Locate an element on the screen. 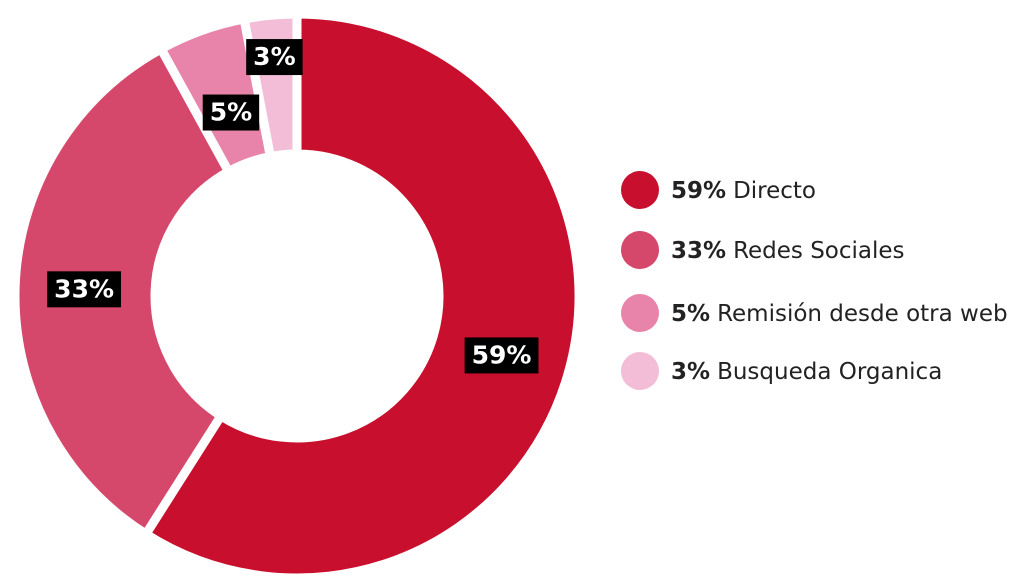  legend-label: Directo is located at coordinates (774, 191).